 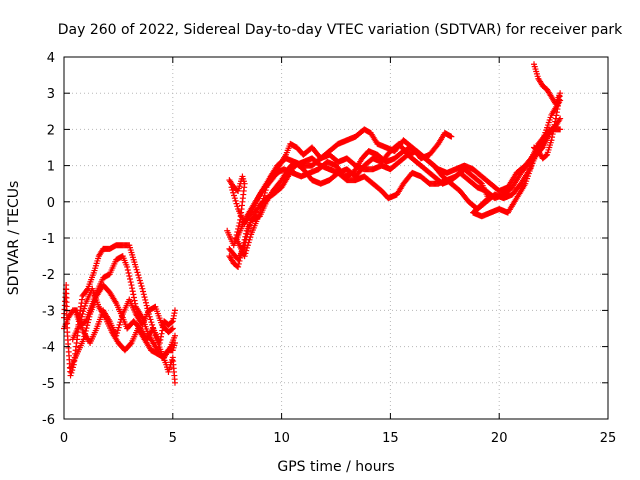 What do you see at coordinates (48, 348) in the screenshot?
I see `y-tick-label: -4` at bounding box center [48, 348].